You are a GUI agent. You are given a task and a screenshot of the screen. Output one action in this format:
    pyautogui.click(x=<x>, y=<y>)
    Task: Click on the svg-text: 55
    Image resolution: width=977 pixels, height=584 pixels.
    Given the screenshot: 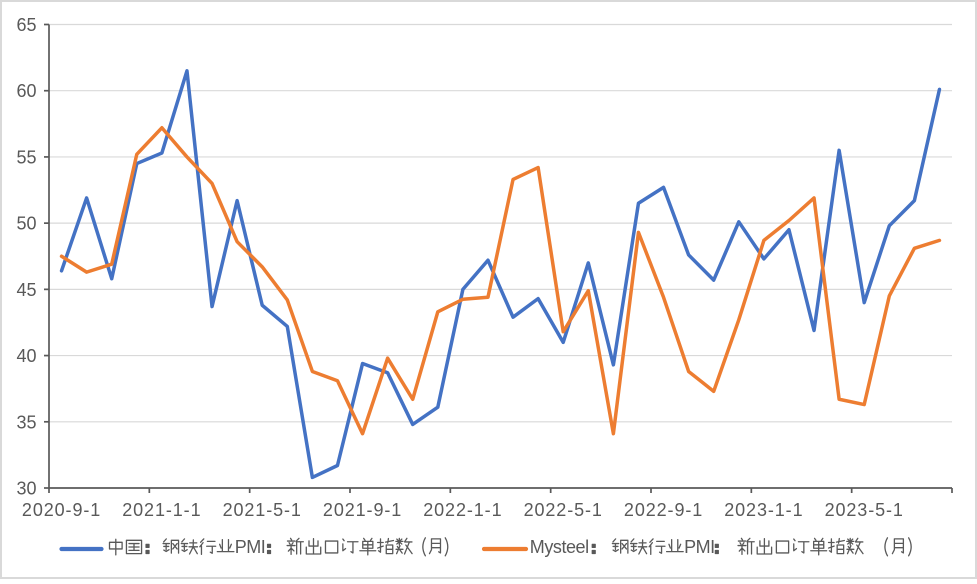 What is the action you would take?
    pyautogui.click(x=26, y=157)
    